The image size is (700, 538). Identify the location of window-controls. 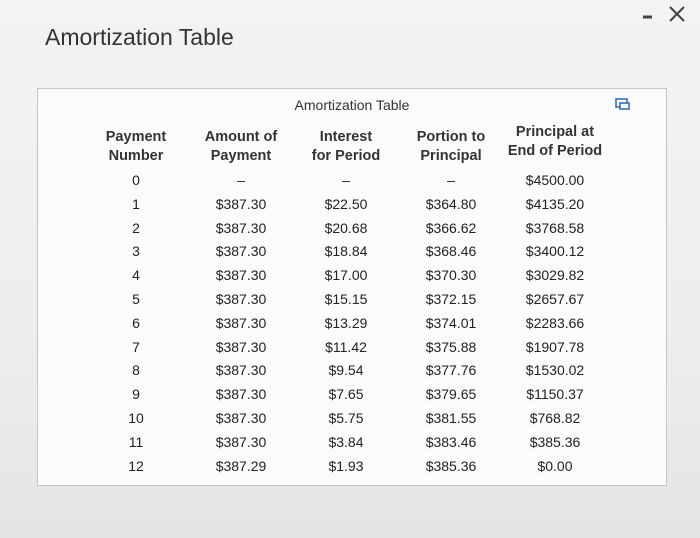
(665, 15).